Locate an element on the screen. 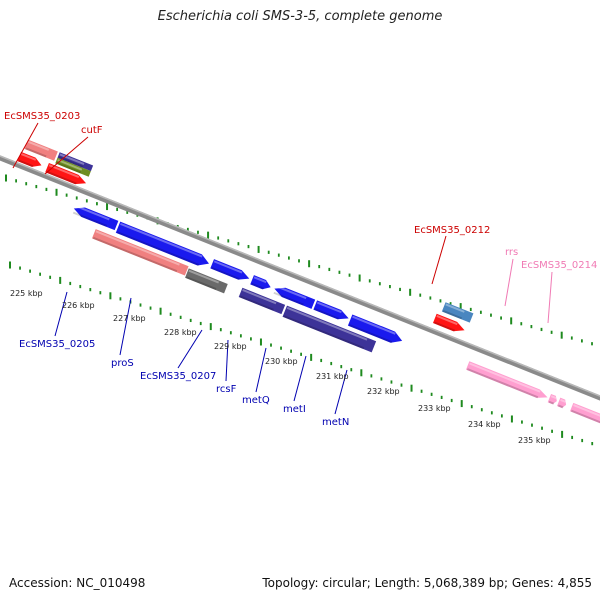  gene-ecsms35-0212b-shade is located at coordinates (444, 326).